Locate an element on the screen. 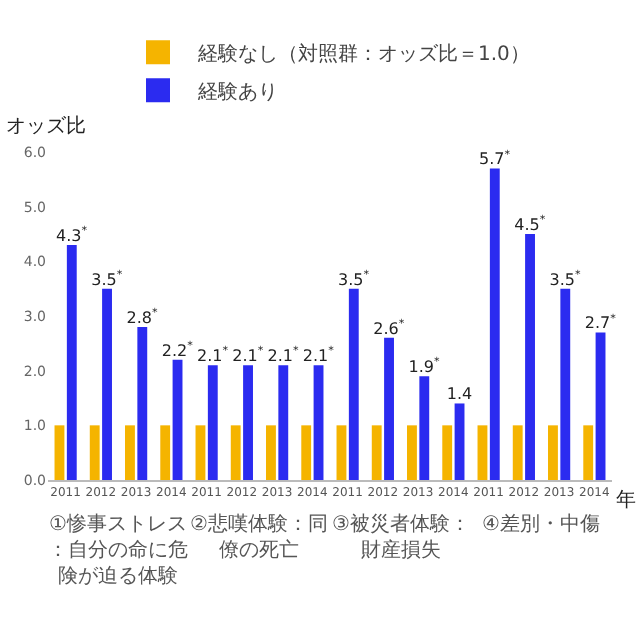 The image size is (640, 640). data-label: 1.4 is located at coordinates (459, 394).